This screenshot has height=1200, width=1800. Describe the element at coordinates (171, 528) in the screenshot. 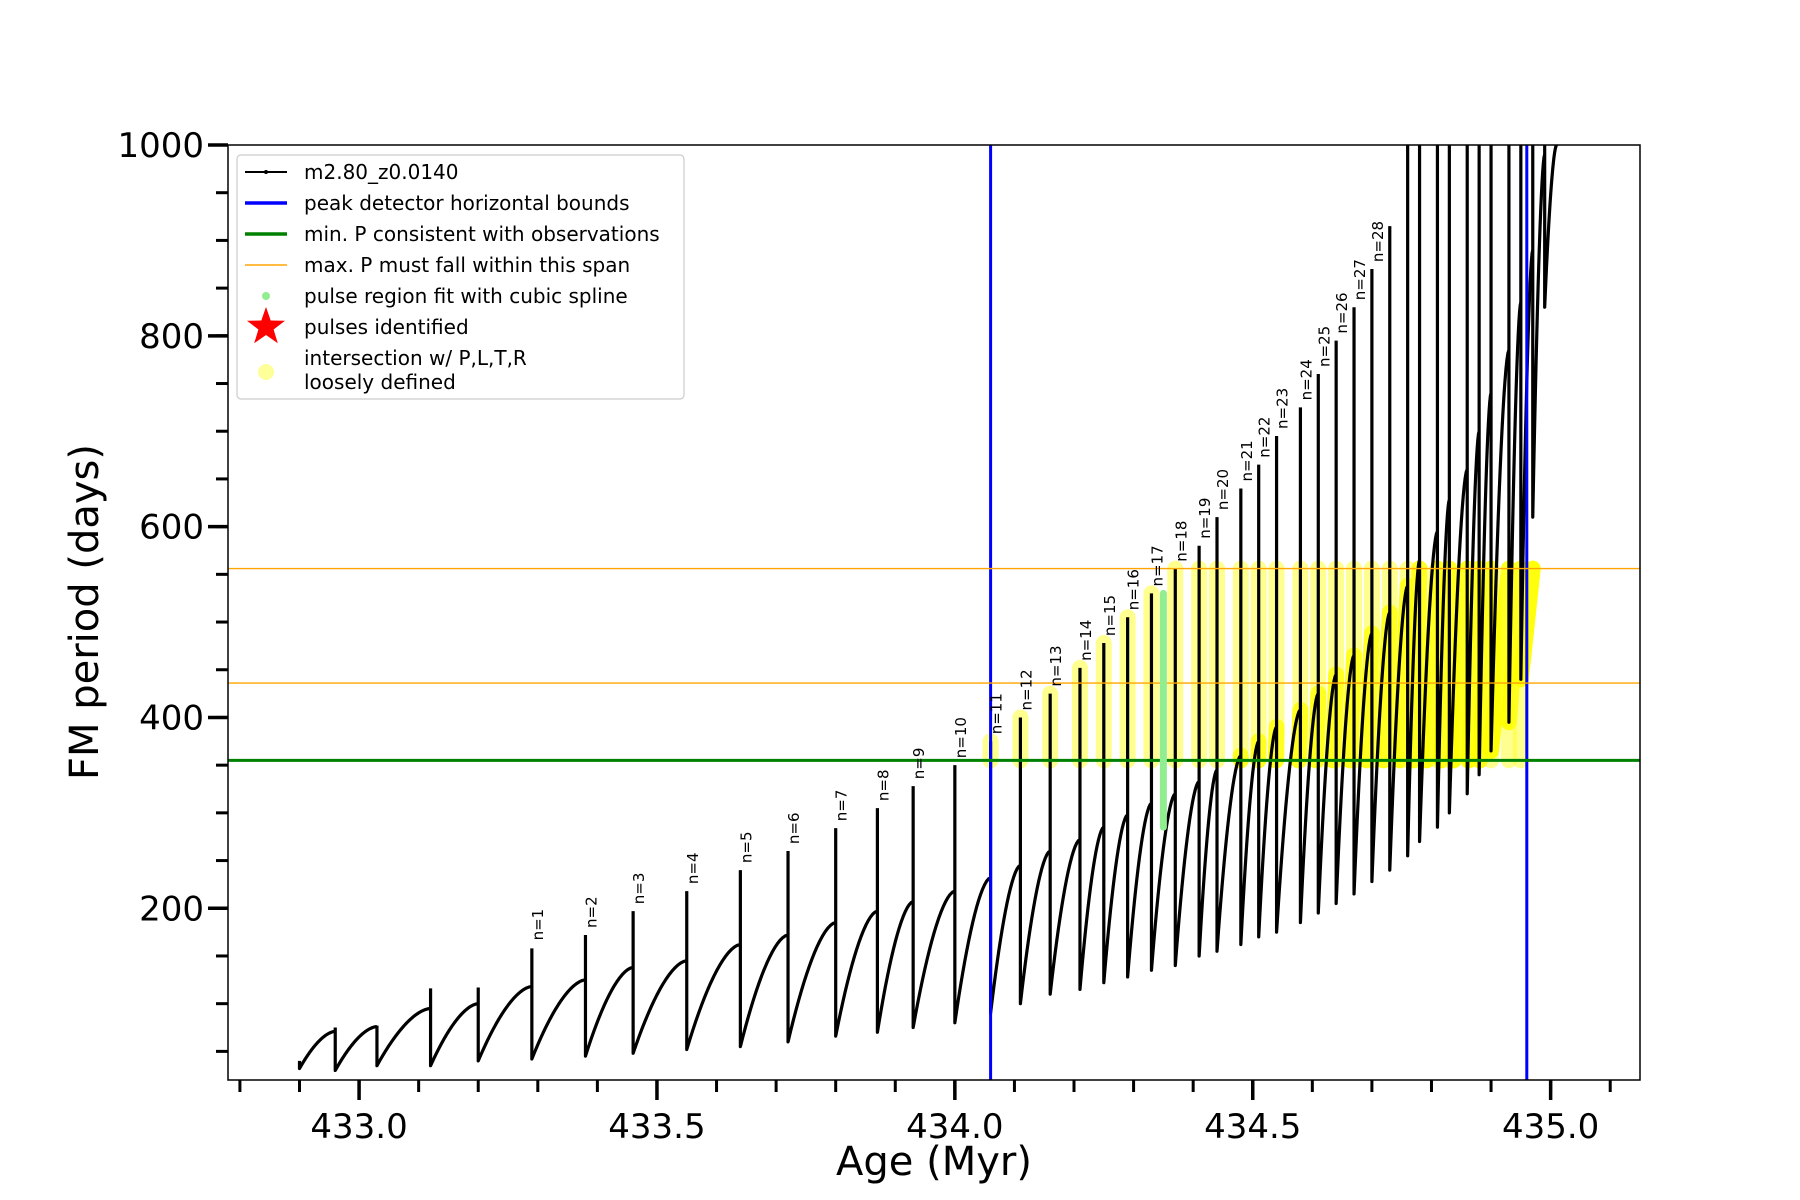

I see `y-tick-label-600: 600` at that location.